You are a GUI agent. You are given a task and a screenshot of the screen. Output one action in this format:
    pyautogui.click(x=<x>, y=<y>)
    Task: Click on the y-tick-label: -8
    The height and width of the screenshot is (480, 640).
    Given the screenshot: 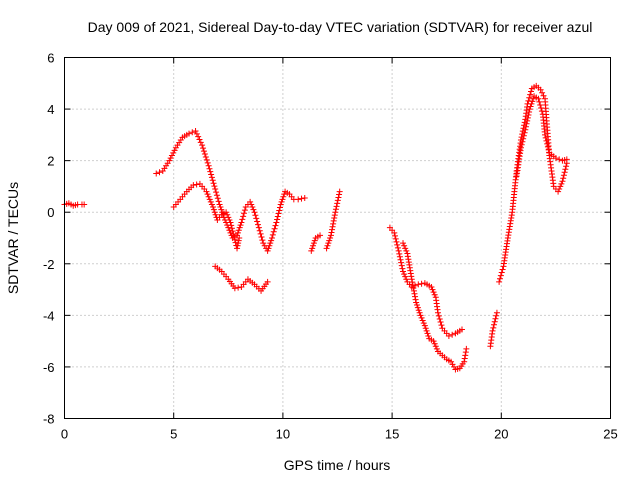 What is the action you would take?
    pyautogui.click(x=49, y=419)
    